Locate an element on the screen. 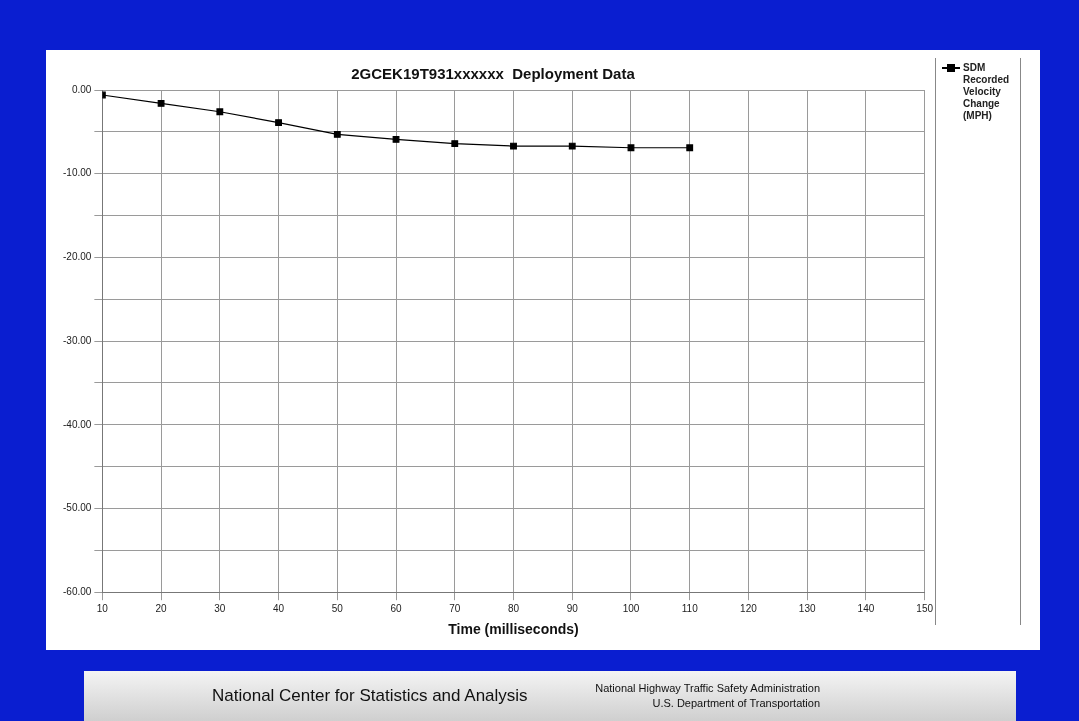 The width and height of the screenshot is (1079, 721). x-tick-label: 30 is located at coordinates (220, 608).